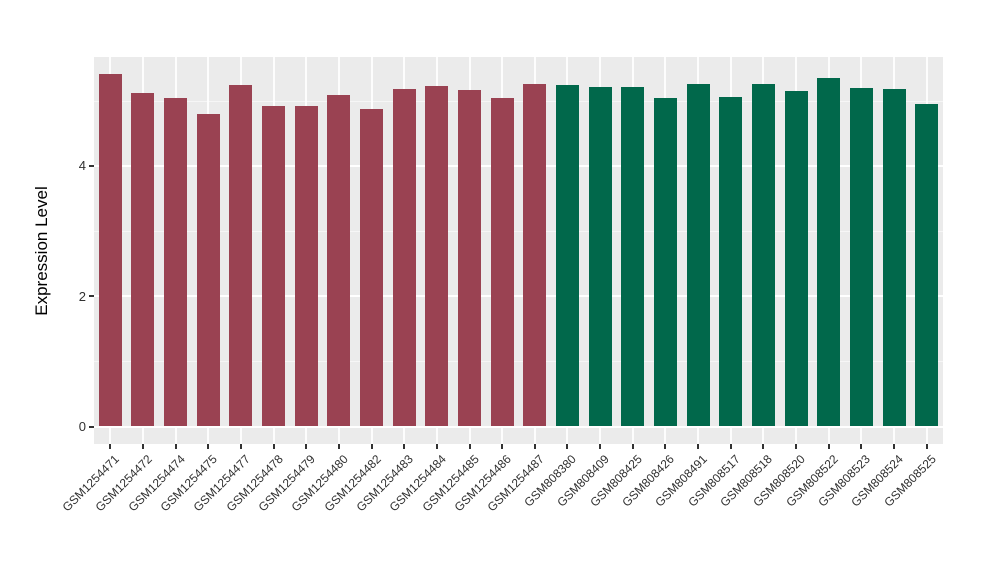 The width and height of the screenshot is (1000, 580). I want to click on bar-GSM808409, so click(600, 257).